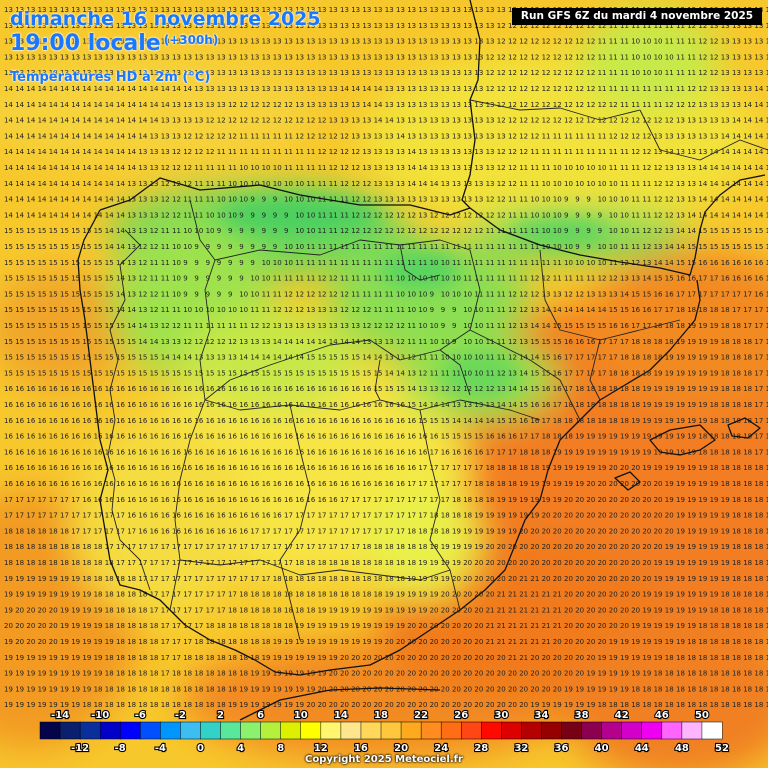 This screenshot has height=768, width=768. I want to click on legend-top-label: 22, so click(421, 715).